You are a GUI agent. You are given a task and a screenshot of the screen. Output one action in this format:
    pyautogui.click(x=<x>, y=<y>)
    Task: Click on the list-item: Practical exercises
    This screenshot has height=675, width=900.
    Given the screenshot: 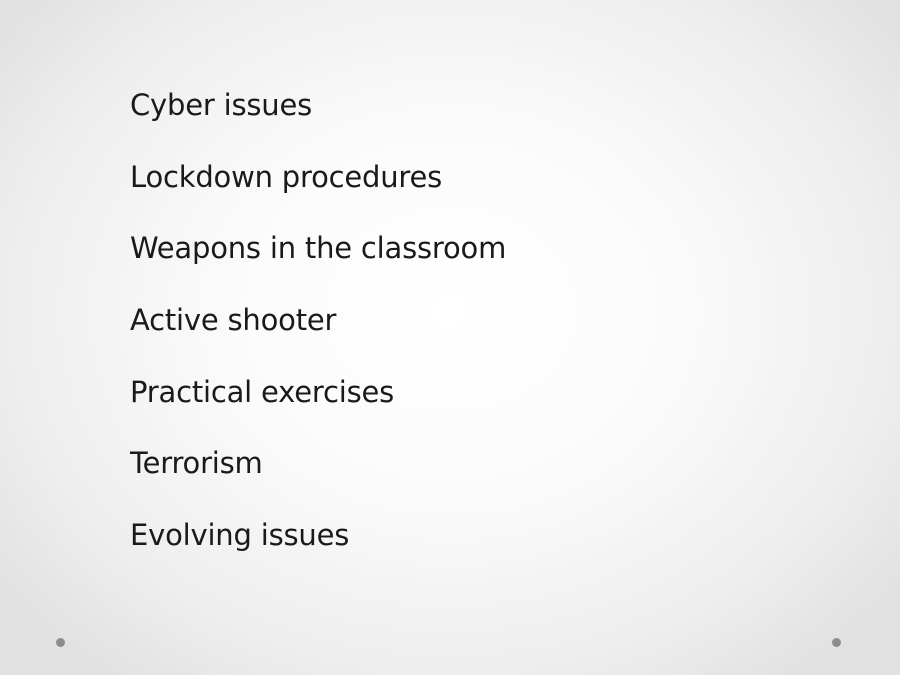 What is the action you would take?
    pyautogui.click(x=262, y=391)
    